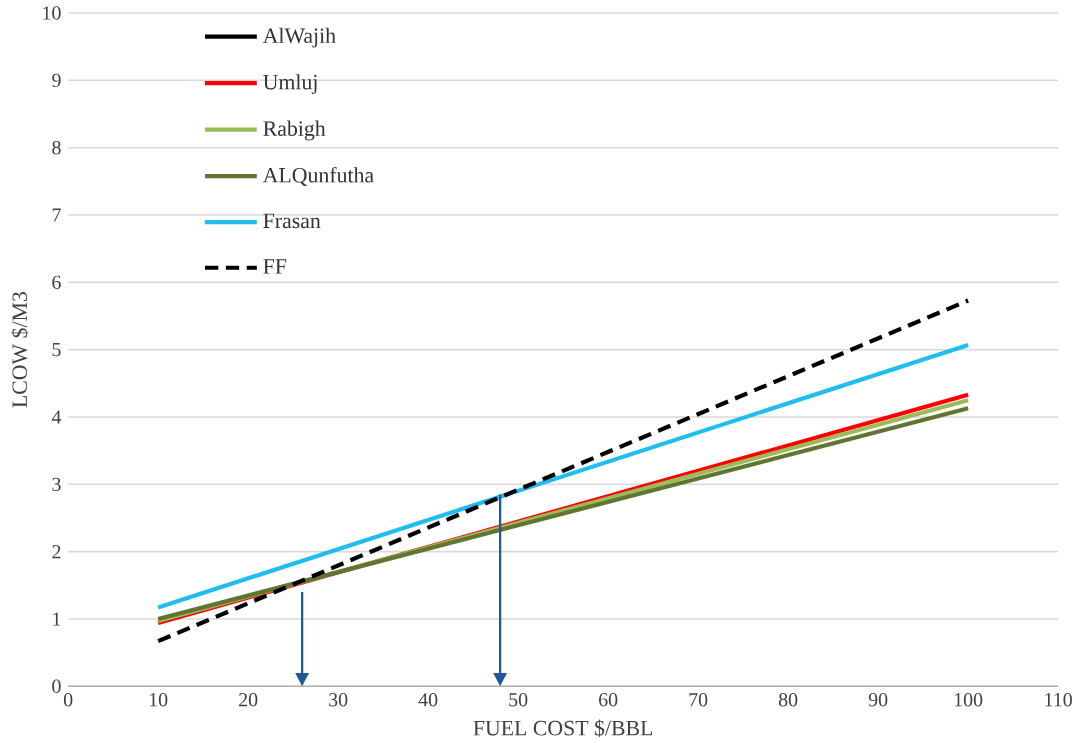 Image resolution: width=1079 pixels, height=743 pixels. What do you see at coordinates (56, 417) in the screenshot?
I see `y-tick-label: 4` at bounding box center [56, 417].